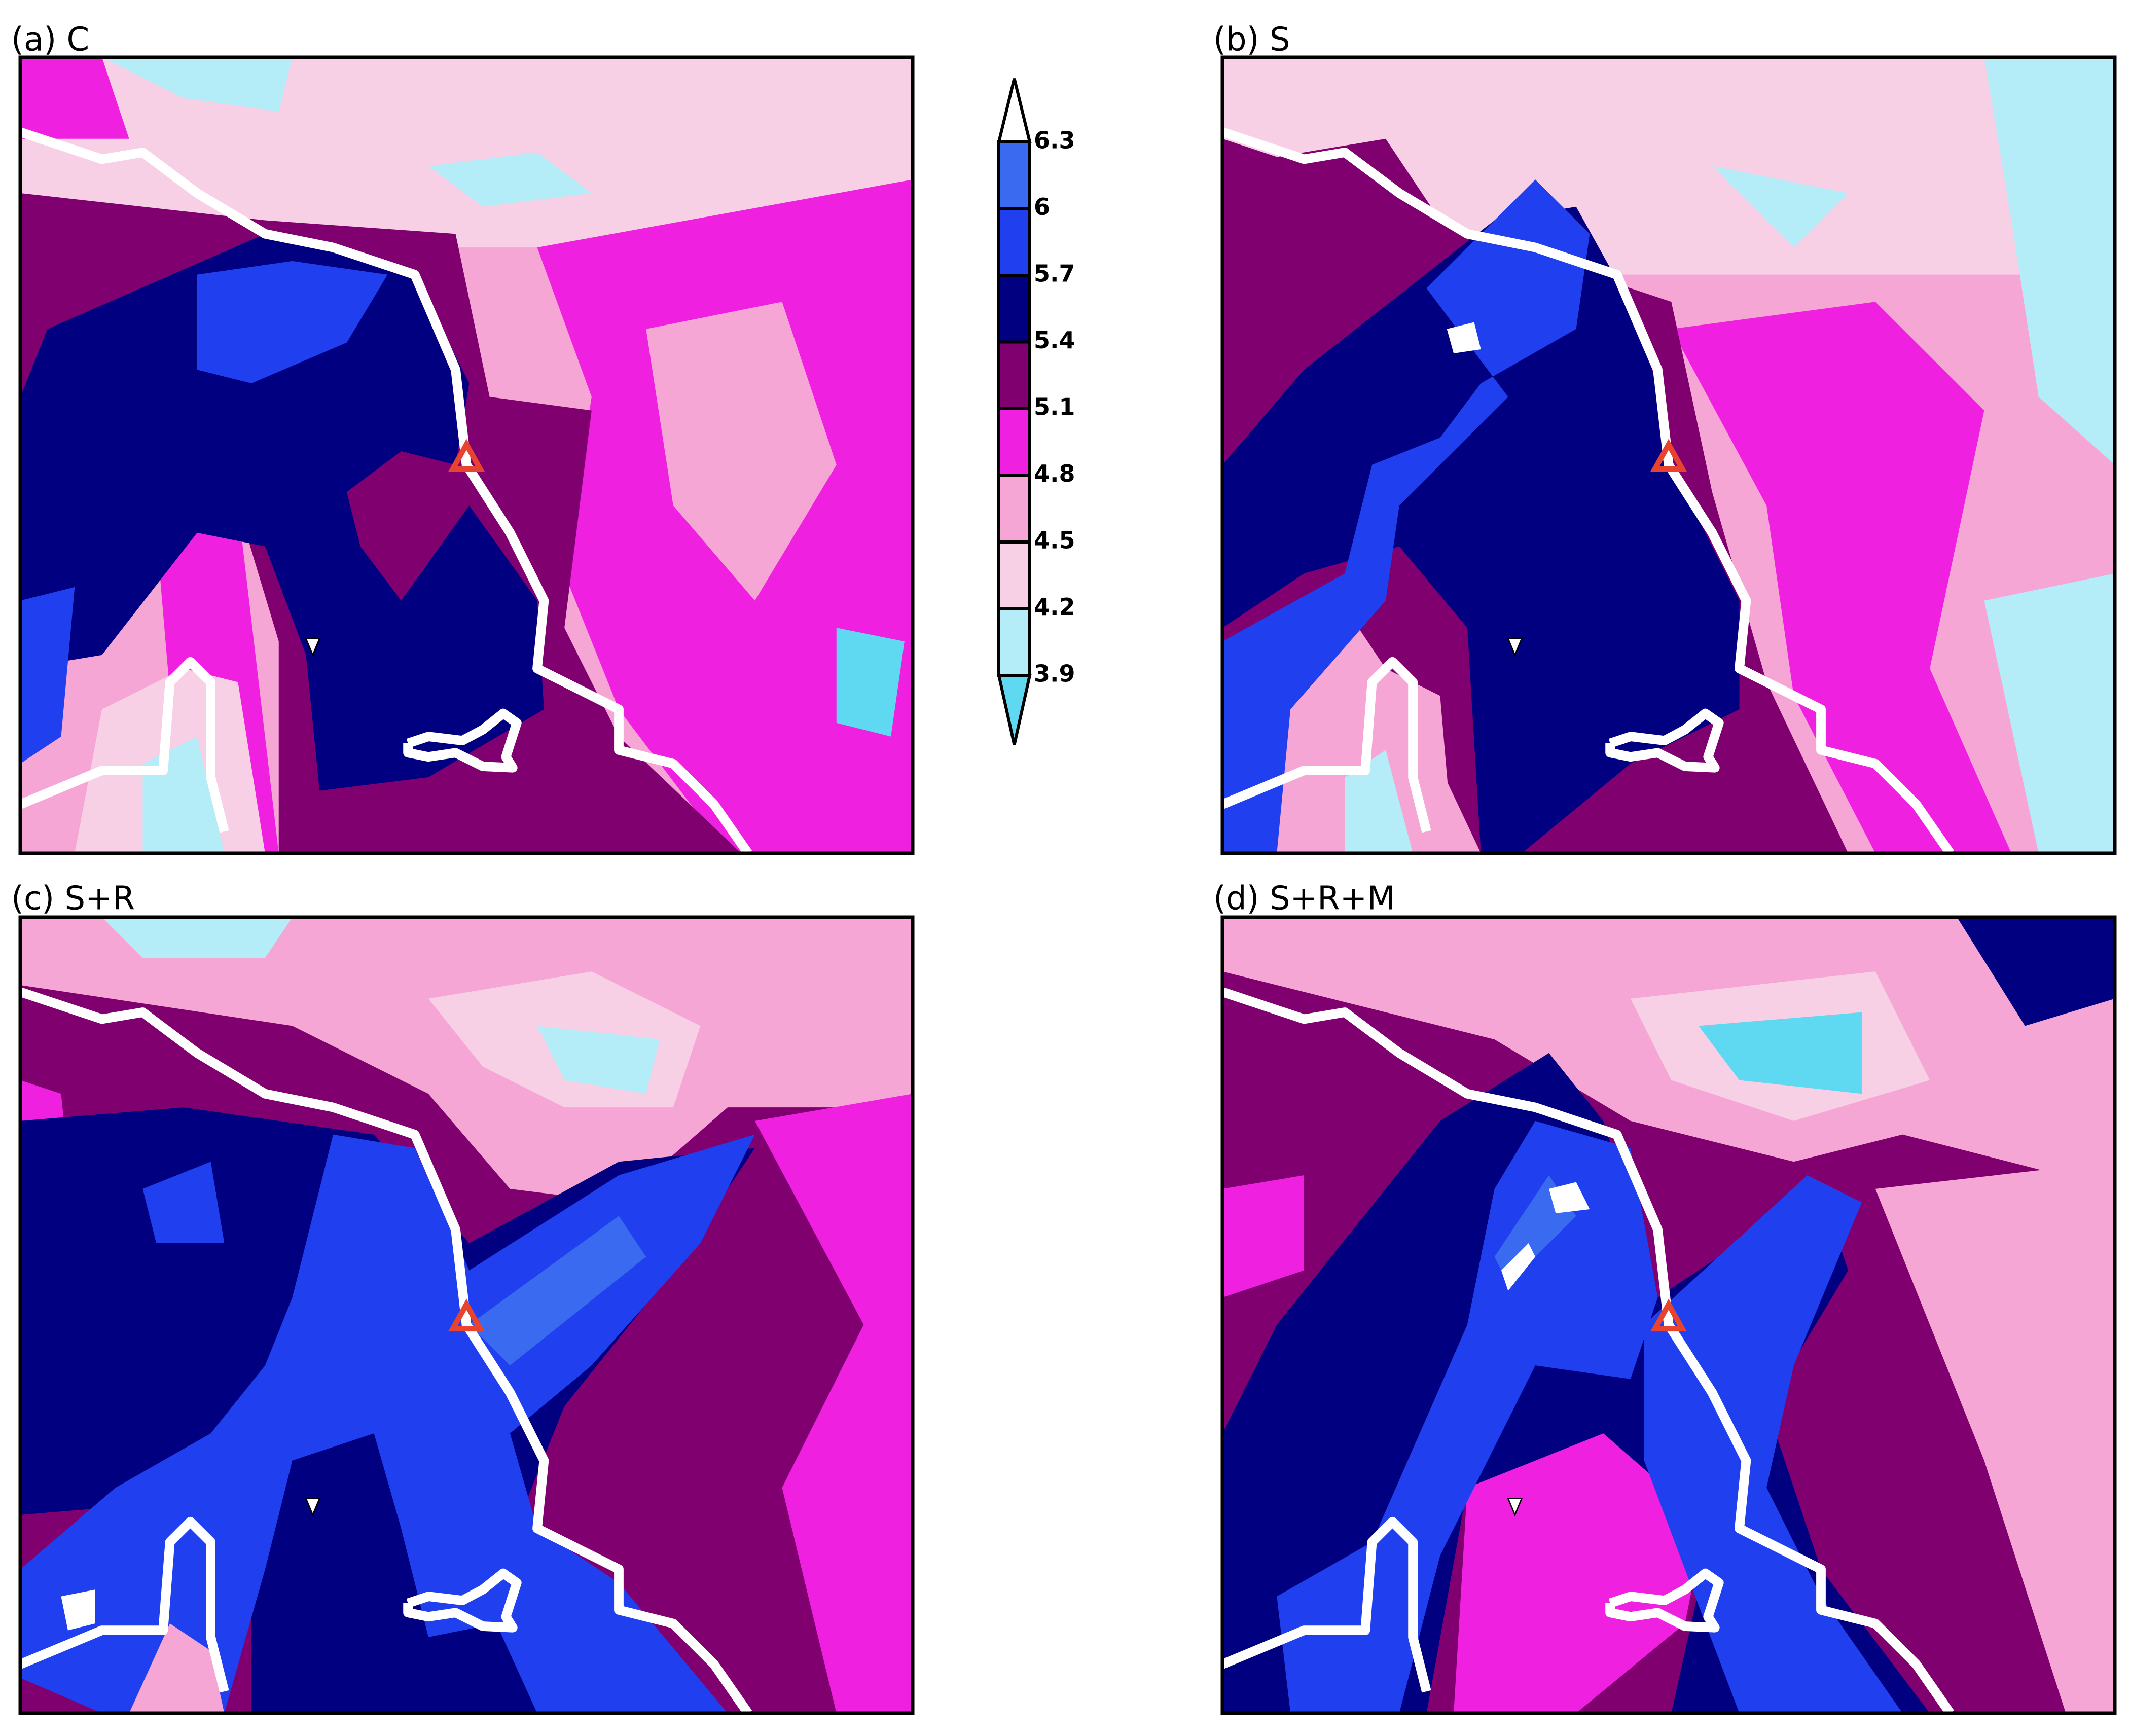 This screenshot has height=1736, width=2130. What do you see at coordinates (1054, 540) in the screenshot?
I see `colorbar-tick-label: 4.5` at bounding box center [1054, 540].